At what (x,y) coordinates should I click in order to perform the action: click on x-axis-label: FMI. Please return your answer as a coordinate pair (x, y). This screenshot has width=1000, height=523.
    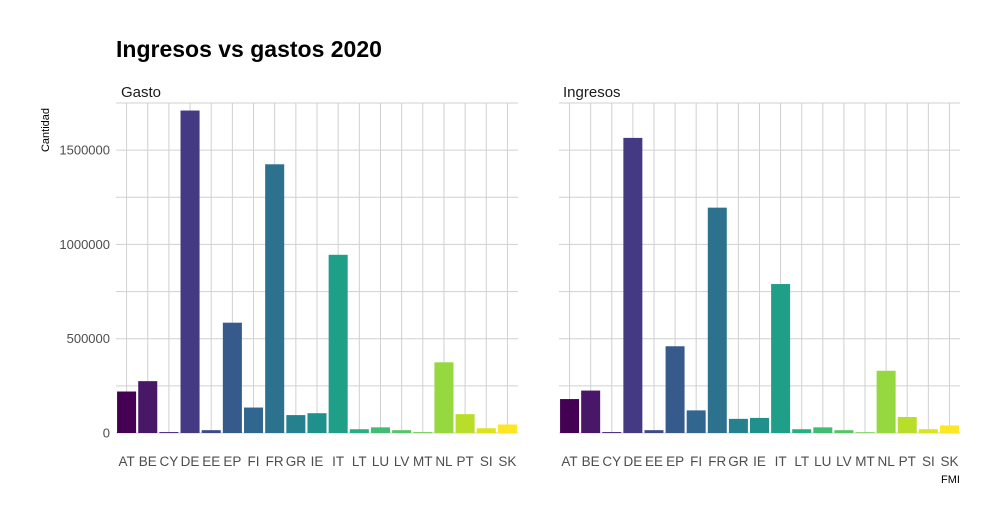
    Looking at the image, I should click on (950, 480).